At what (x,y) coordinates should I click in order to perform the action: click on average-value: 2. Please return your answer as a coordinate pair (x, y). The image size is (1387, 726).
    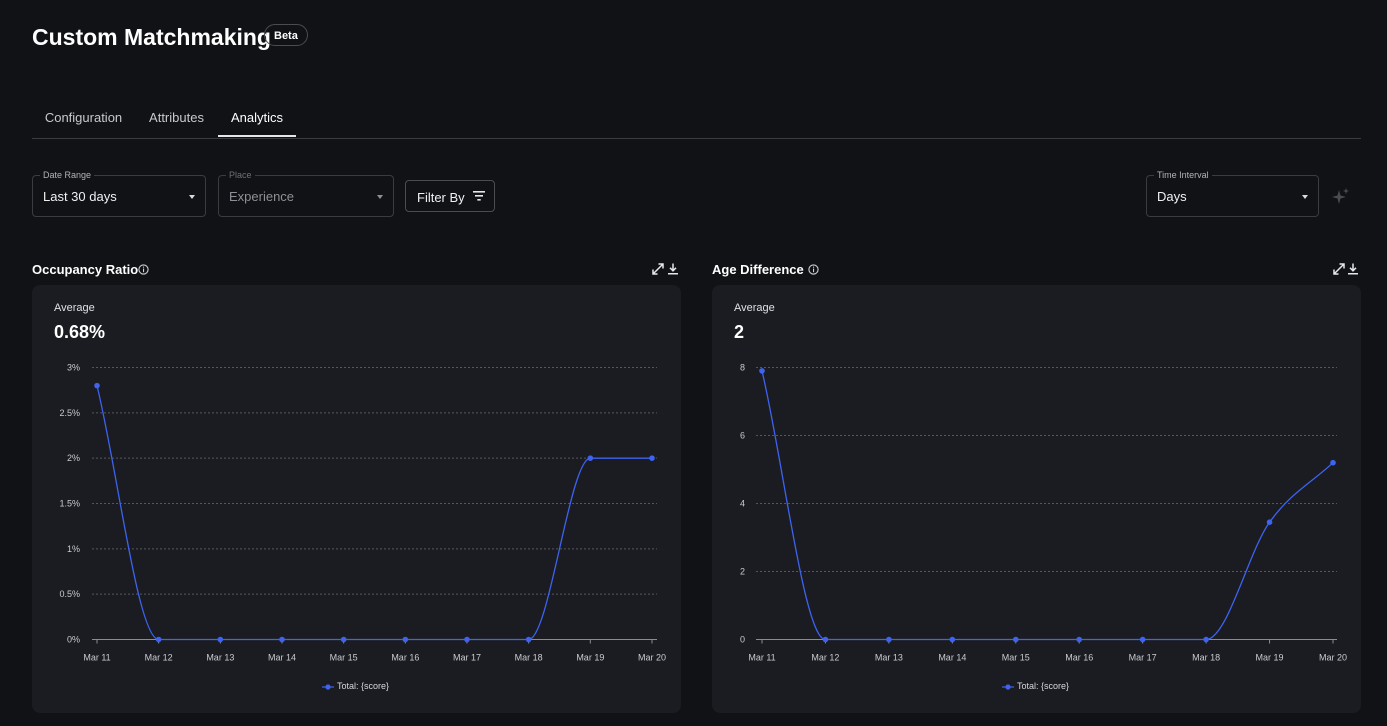
    Looking at the image, I should click on (739, 332).